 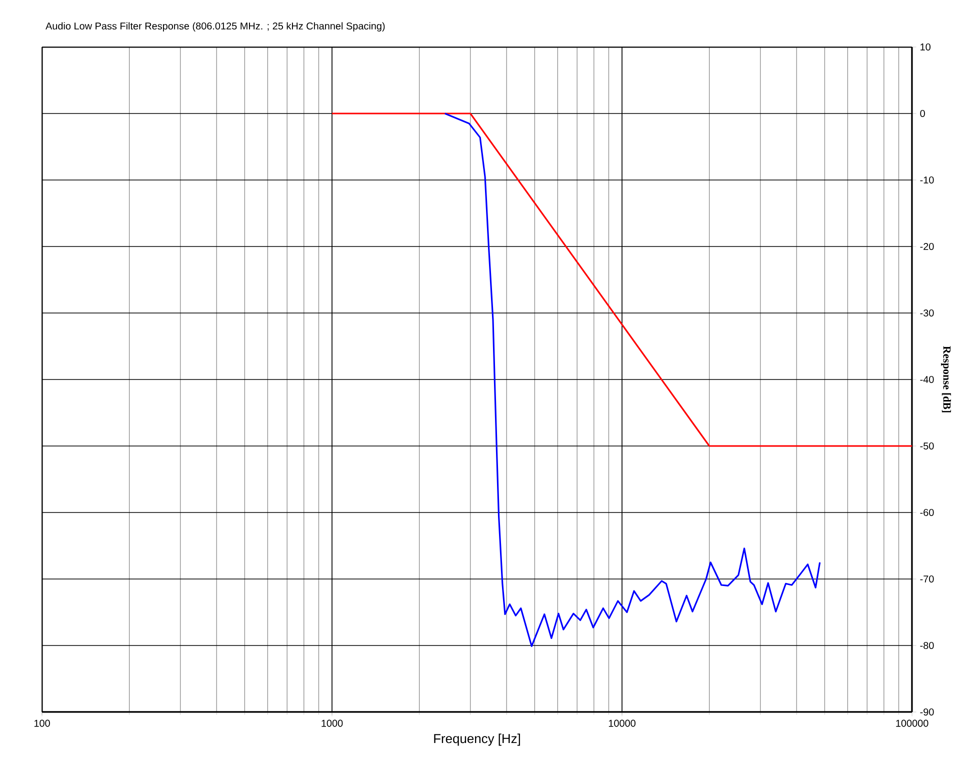 What do you see at coordinates (477, 740) in the screenshot?
I see `x-axis-title: Frequency [Hz]` at bounding box center [477, 740].